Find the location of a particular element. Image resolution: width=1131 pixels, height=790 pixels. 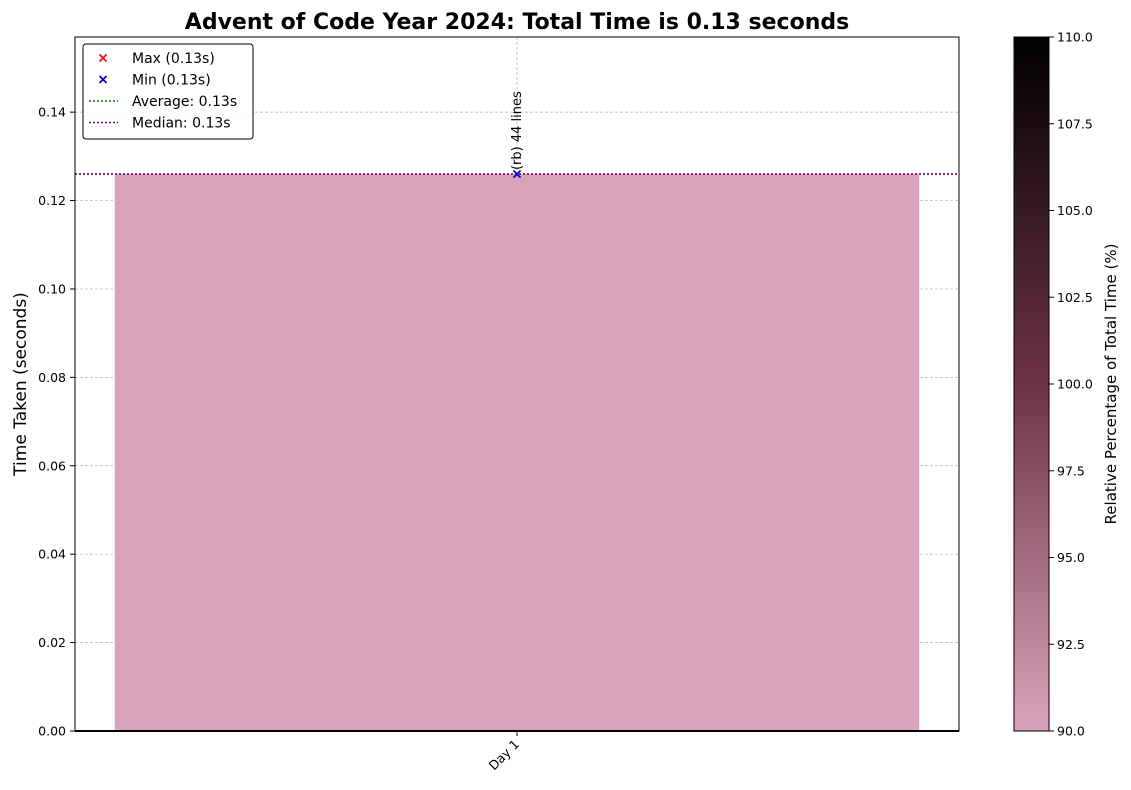

y-axis-ticks: 0.00 0.02 0.04 0.06 0.08 0.10 0.12 0.14 is located at coordinates (56, 422).